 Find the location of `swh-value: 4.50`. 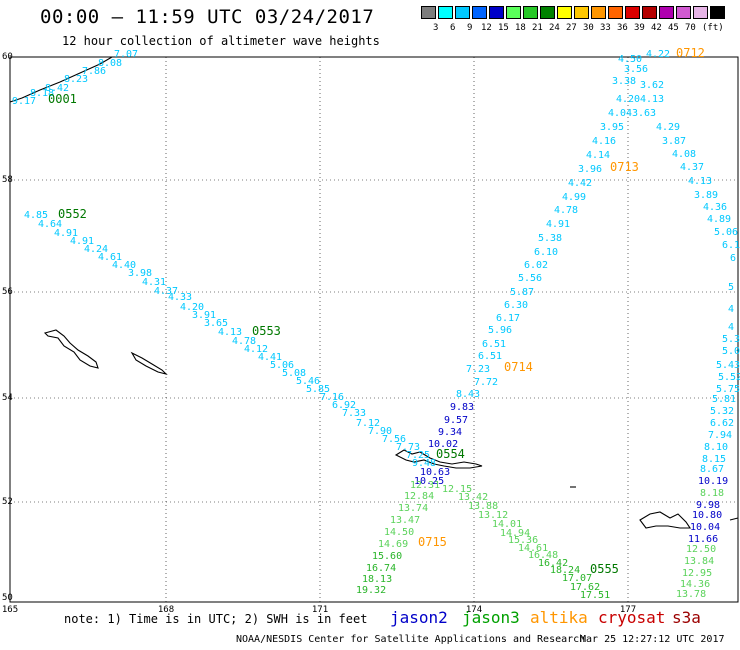

swh-value: 4.50 is located at coordinates (630, 59).